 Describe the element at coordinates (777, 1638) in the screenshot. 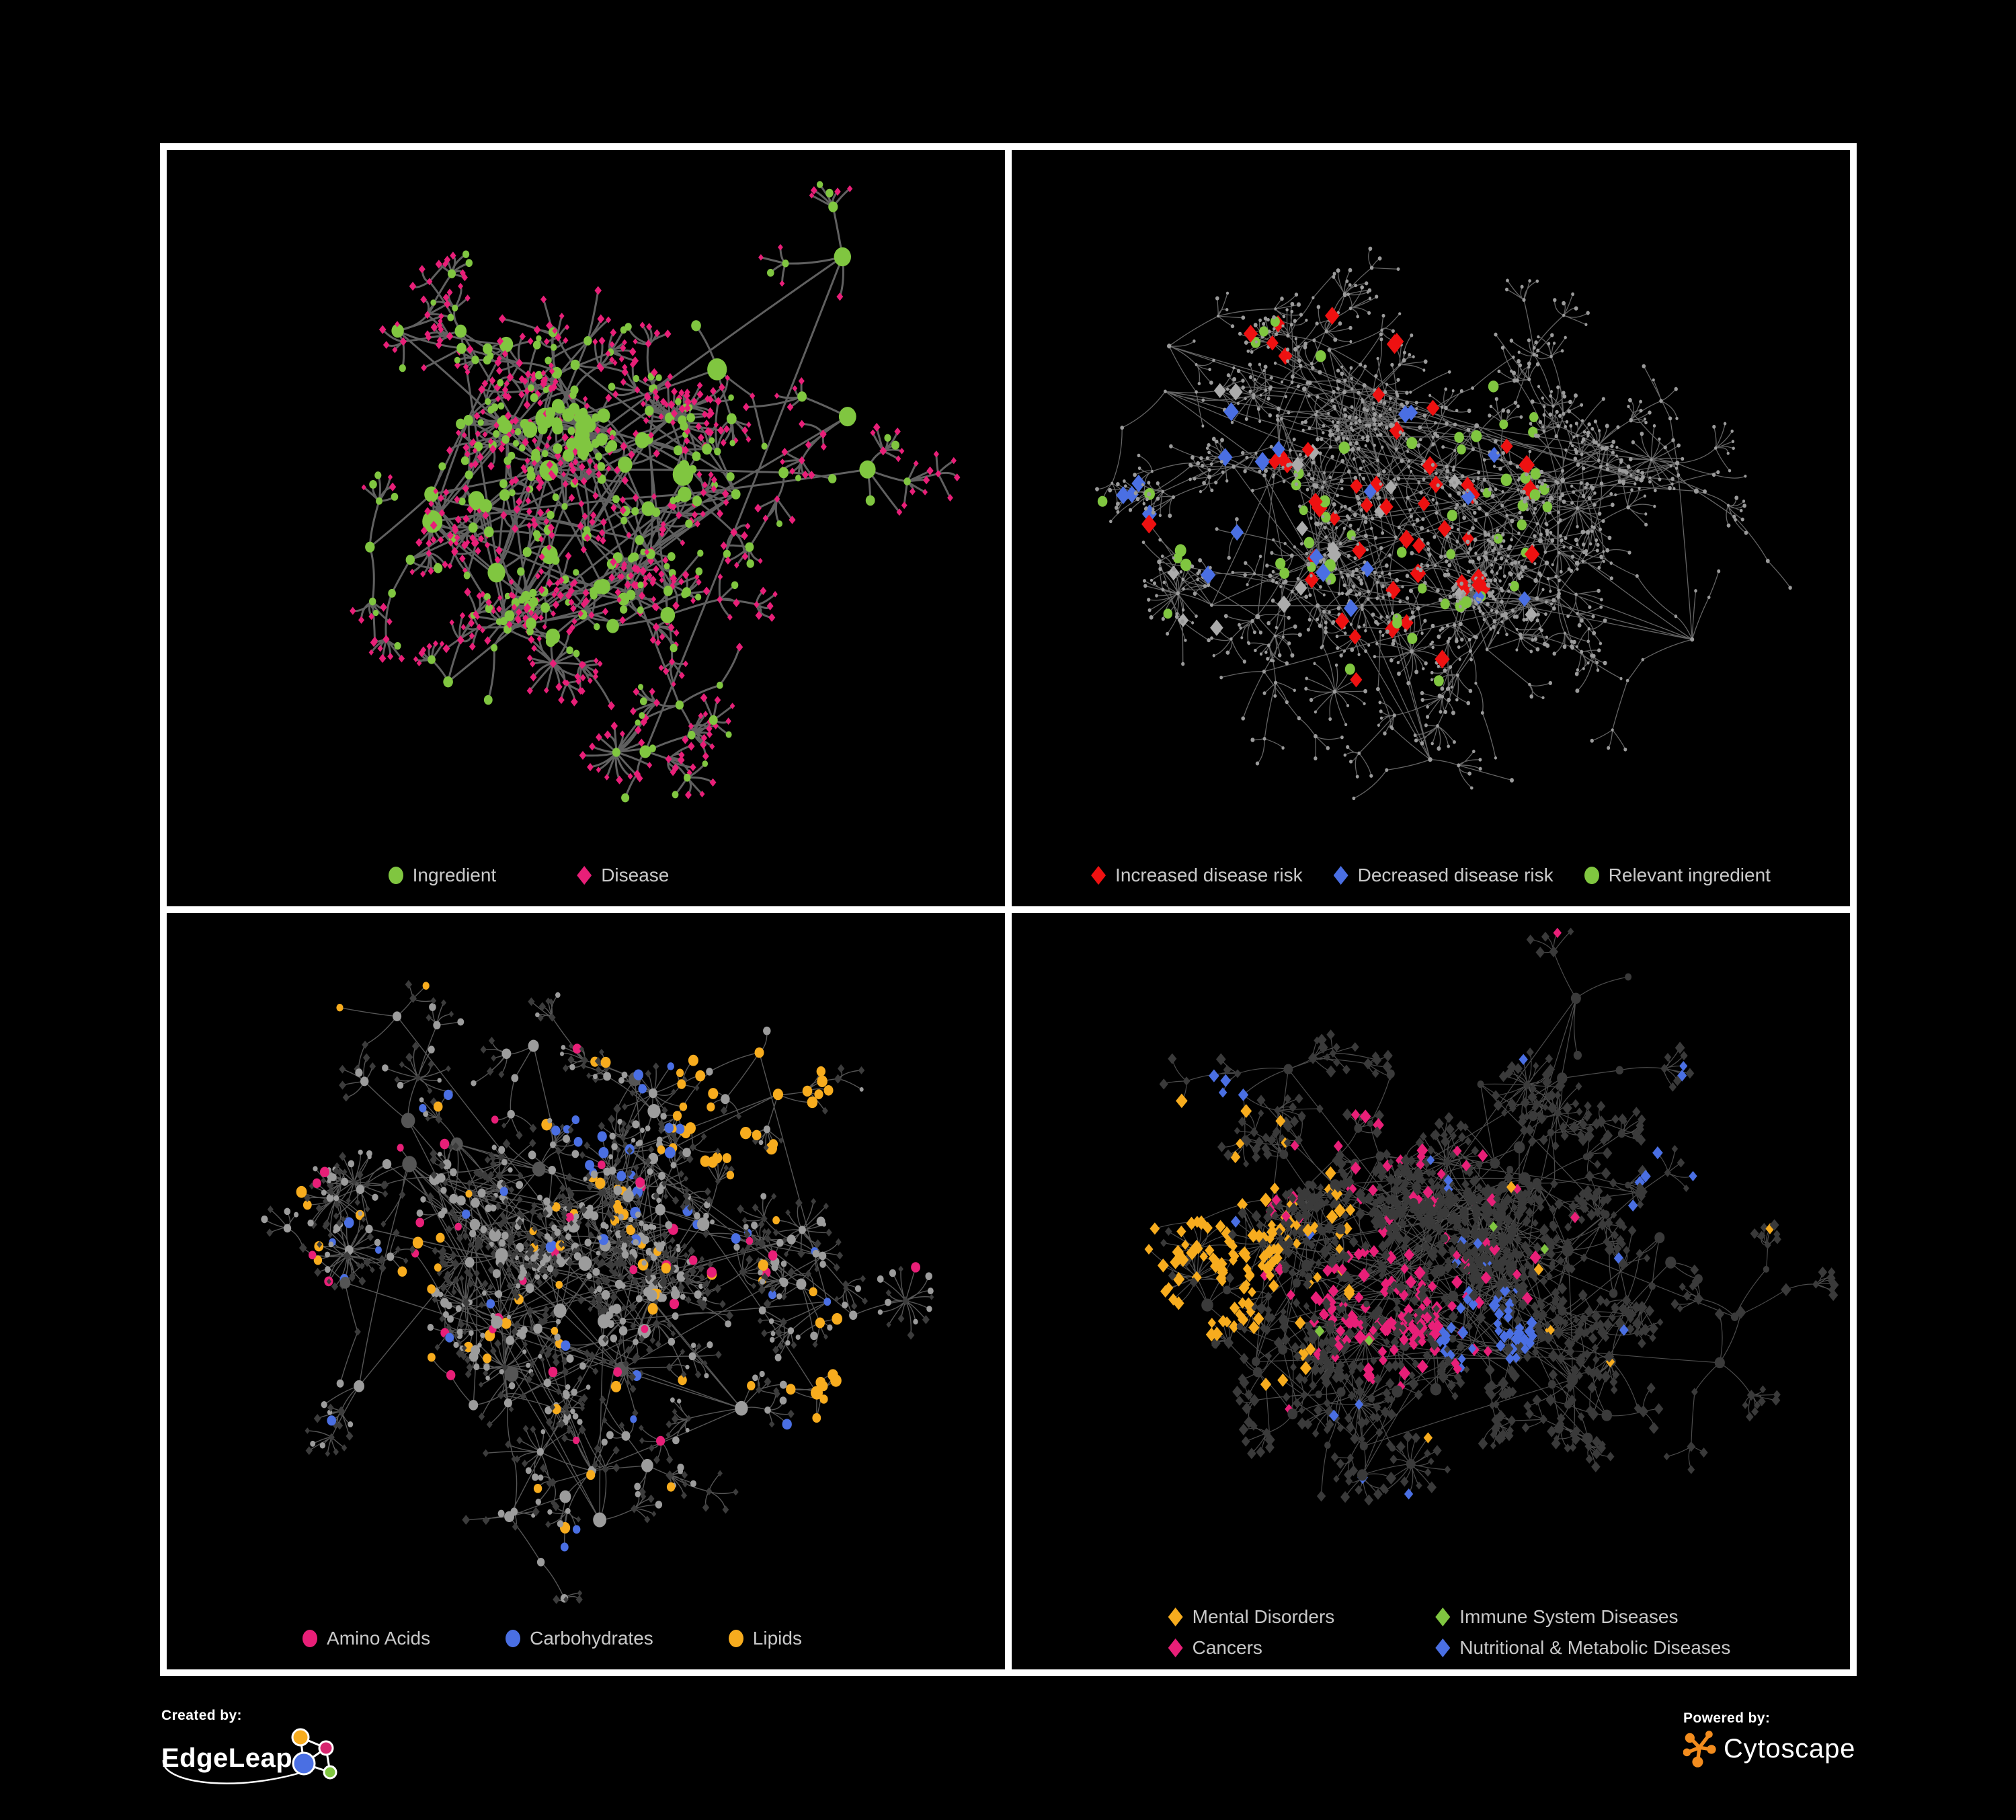

I see `legend-label: Lipids` at that location.